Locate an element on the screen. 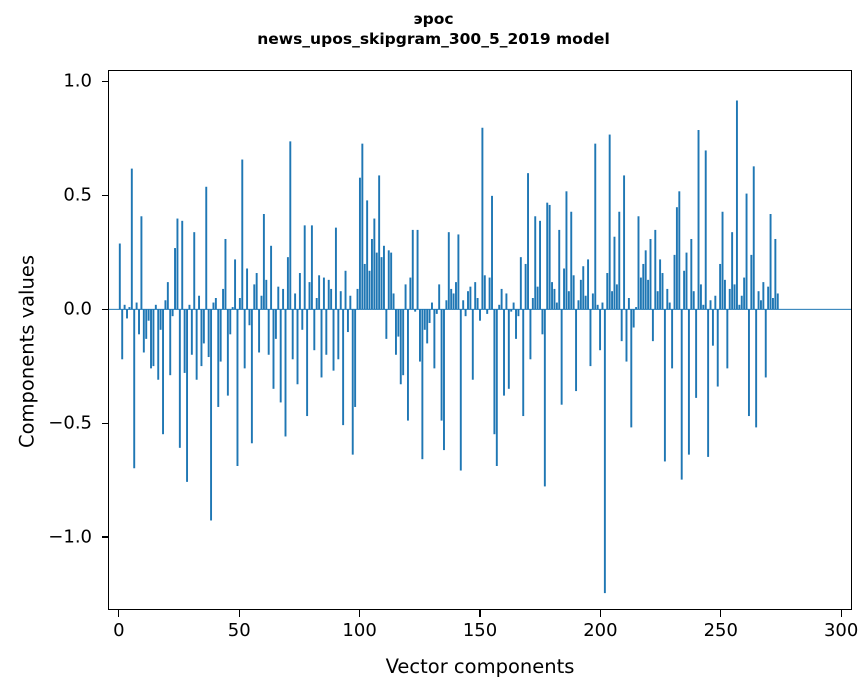  x-tick-label: 150 is located at coordinates (480, 630).